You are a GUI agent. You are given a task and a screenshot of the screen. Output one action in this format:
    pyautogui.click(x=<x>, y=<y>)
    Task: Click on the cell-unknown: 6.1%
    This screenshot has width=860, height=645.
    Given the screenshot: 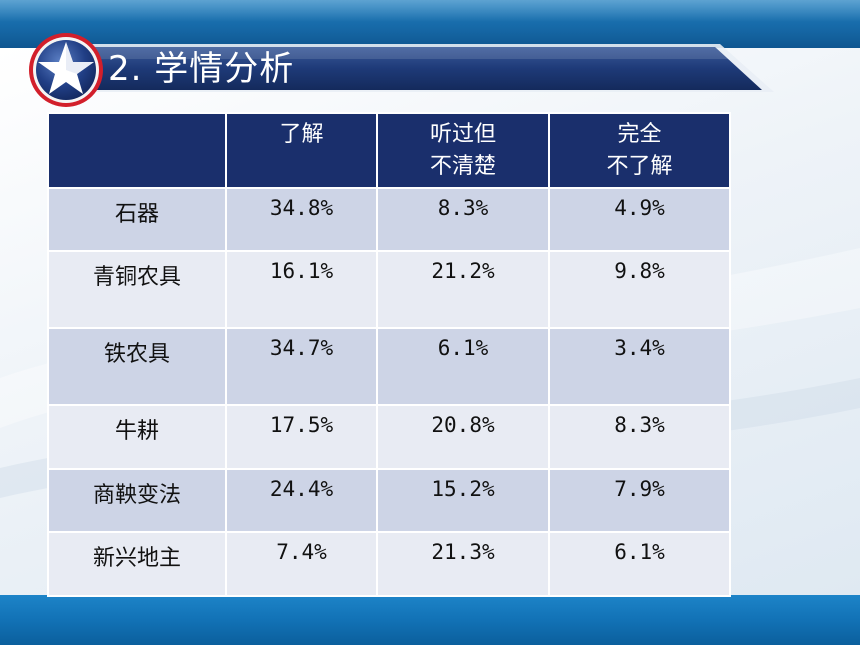 What is the action you would take?
    pyautogui.click(x=639, y=564)
    